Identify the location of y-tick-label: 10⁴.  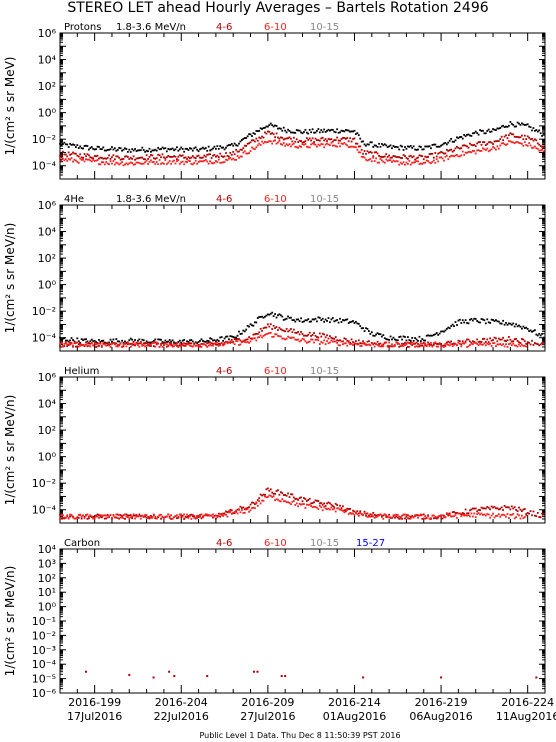
(47, 60).